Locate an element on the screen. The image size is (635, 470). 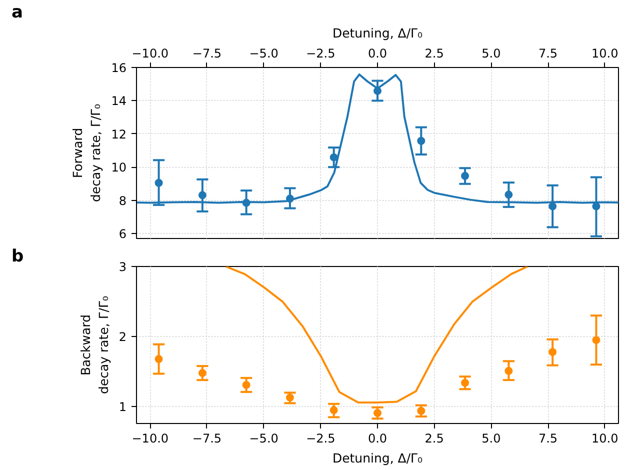
y-tick-label: 1 is located at coordinates (122, 407).